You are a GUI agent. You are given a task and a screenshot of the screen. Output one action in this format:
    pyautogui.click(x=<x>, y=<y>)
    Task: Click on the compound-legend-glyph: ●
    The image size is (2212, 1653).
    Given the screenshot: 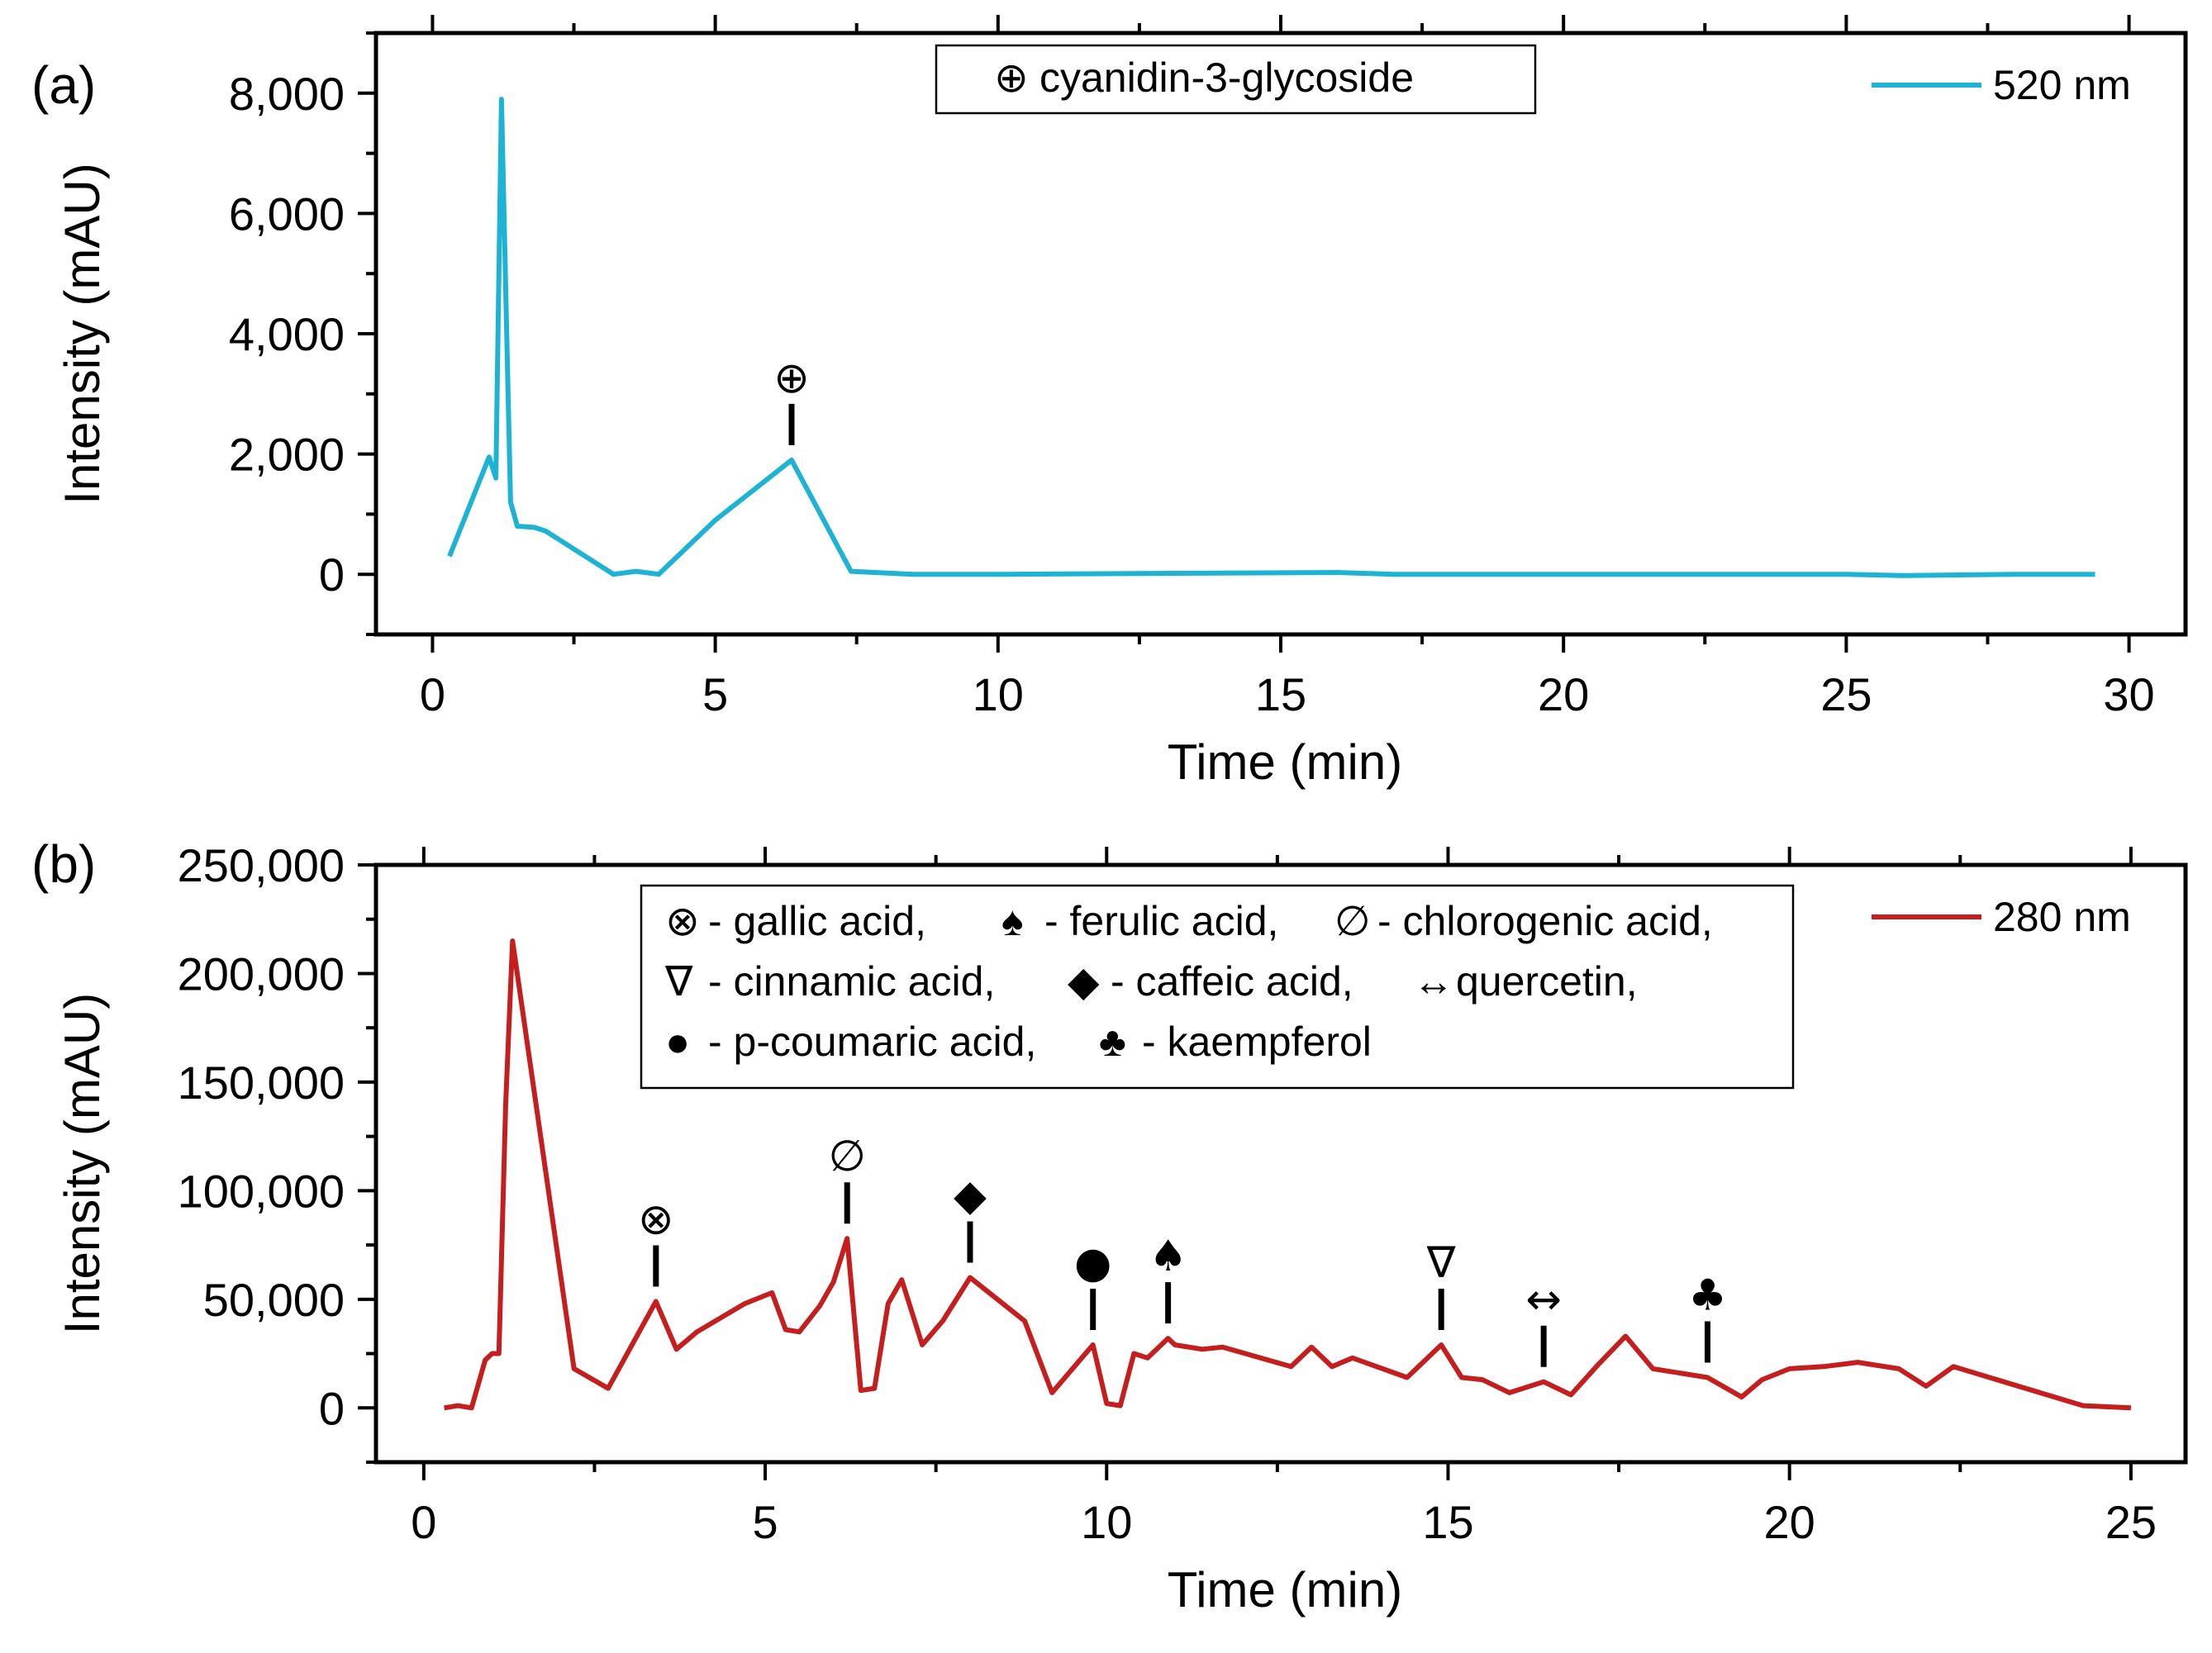 What is the action you would take?
    pyautogui.click(x=677, y=1042)
    